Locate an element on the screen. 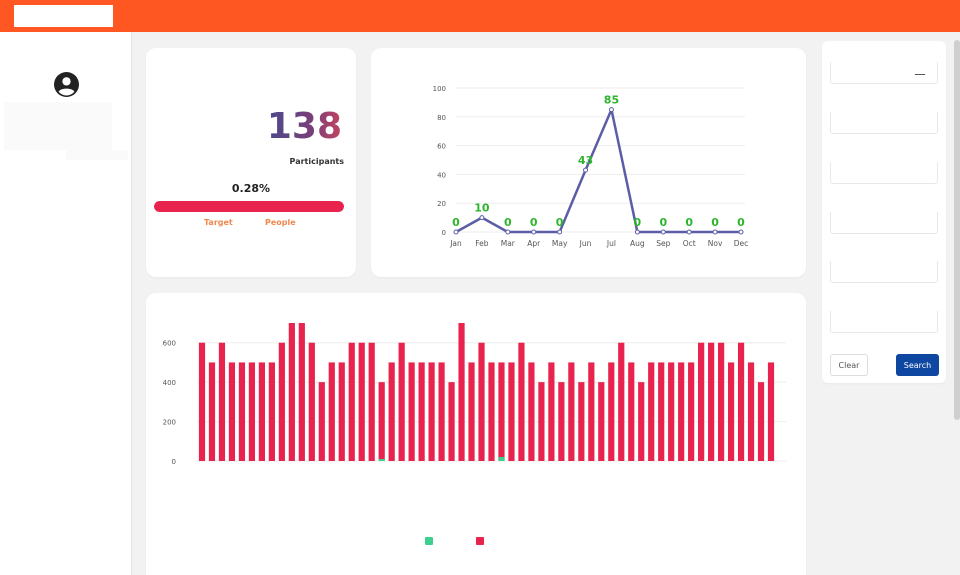  sidebar-user-role is located at coordinates (97, 155).